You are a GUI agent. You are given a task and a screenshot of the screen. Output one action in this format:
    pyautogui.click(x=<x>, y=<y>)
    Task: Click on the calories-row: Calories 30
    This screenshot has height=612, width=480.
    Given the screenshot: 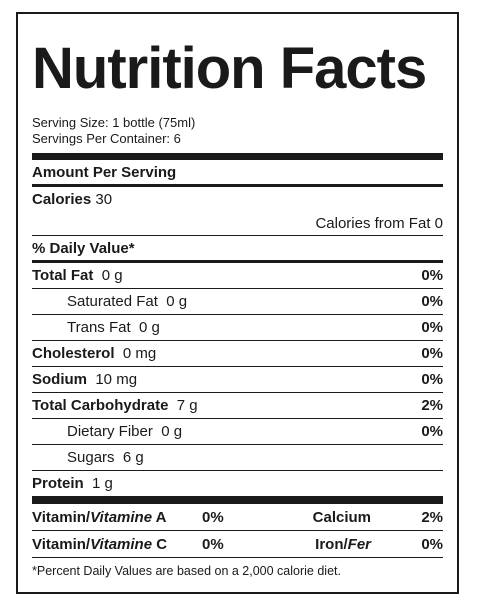 What is the action you would take?
    pyautogui.click(x=237, y=199)
    